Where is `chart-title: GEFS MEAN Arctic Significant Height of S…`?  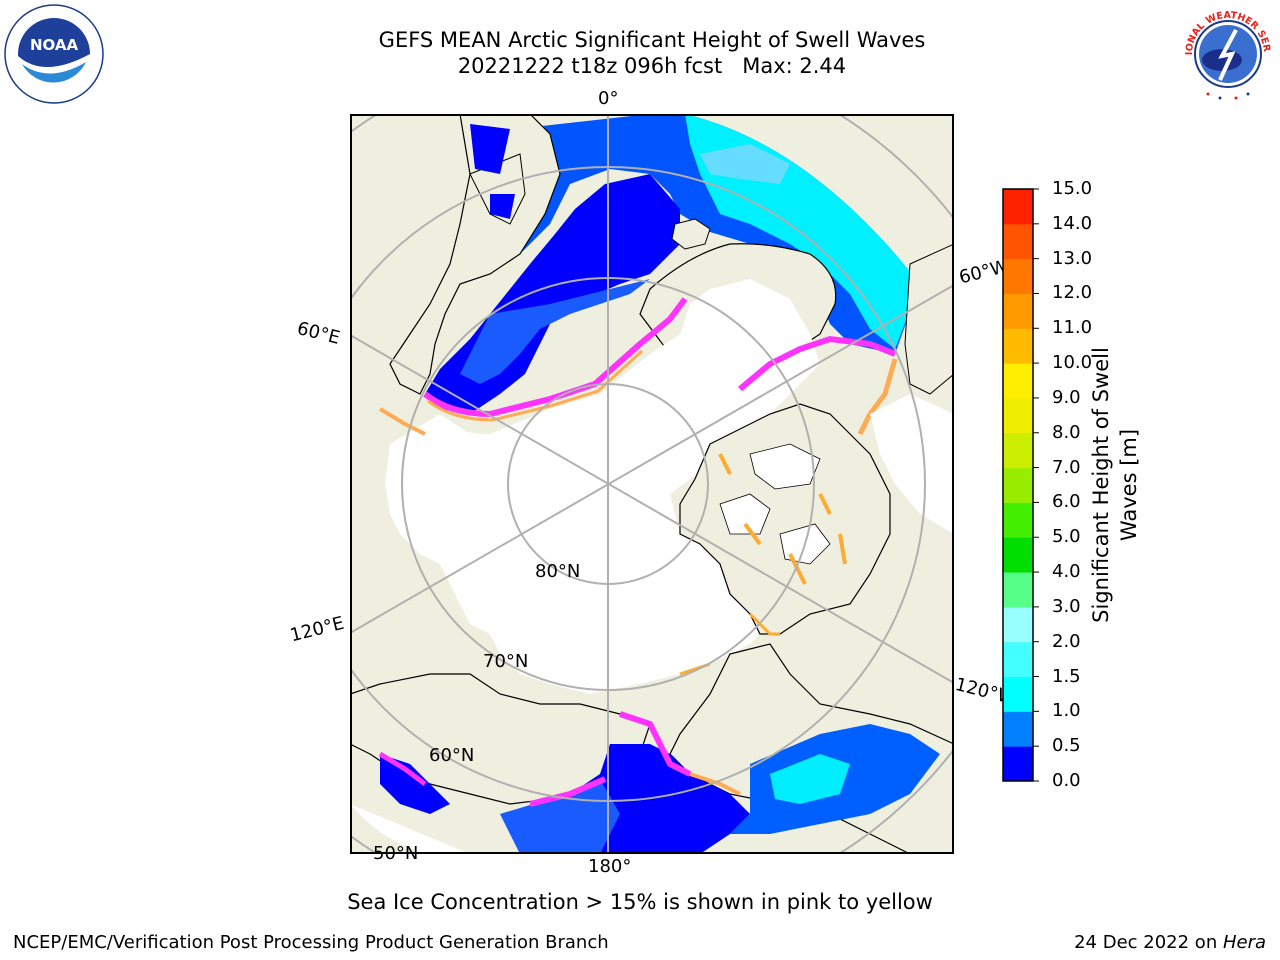 chart-title: GEFS MEAN Arctic Significant Height of S… is located at coordinates (652, 40).